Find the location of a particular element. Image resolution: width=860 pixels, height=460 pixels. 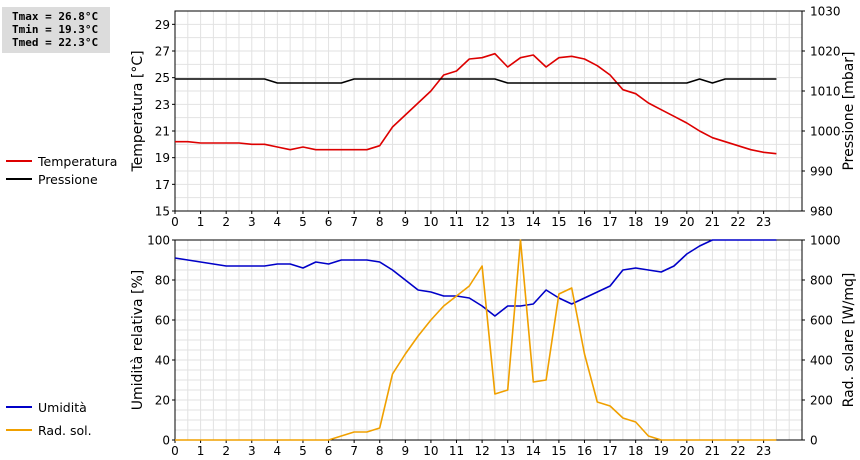

y2-tick-label: 0 is located at coordinates (814, 441).